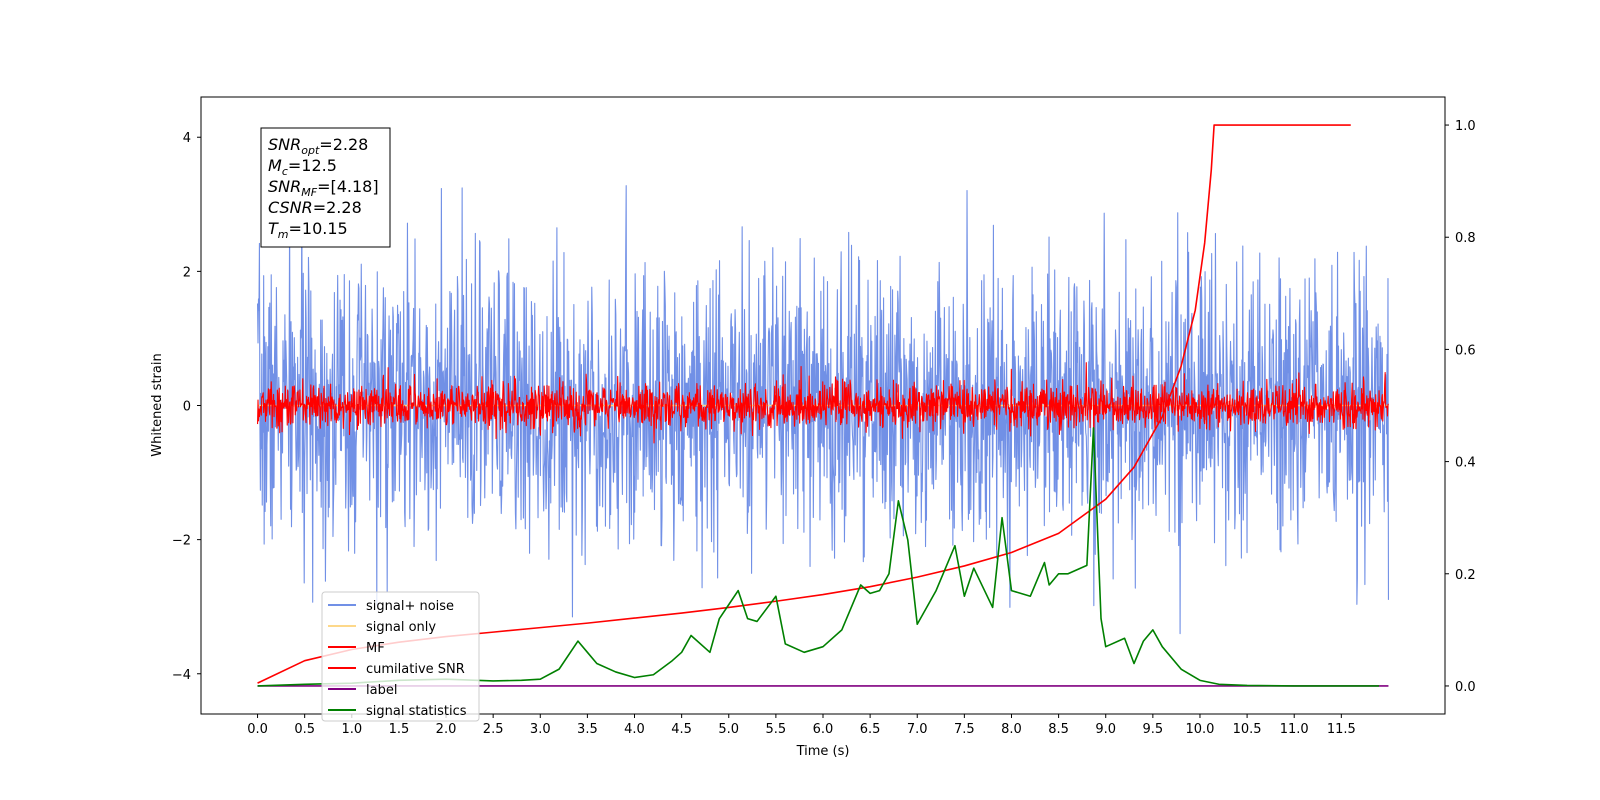 This screenshot has height=800, width=1600. I want to click on stats-value: =10.15, so click(318, 228).